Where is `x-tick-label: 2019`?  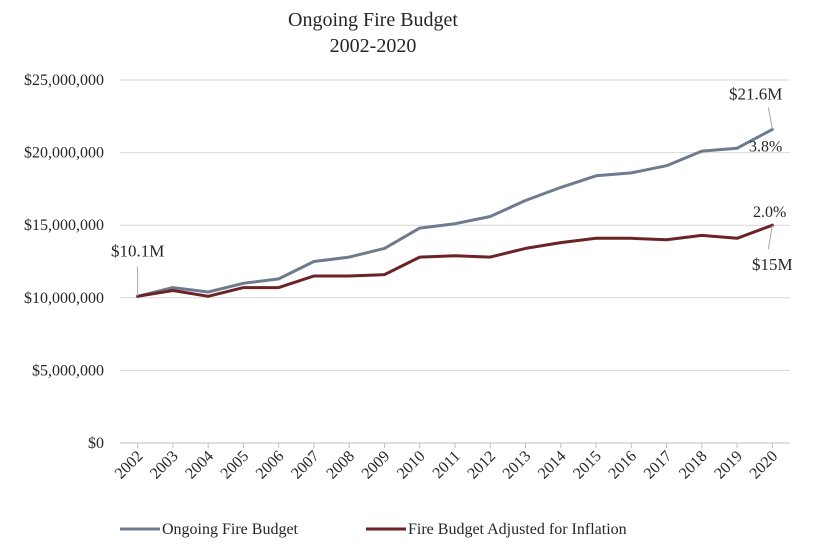 x-tick-label: 2019 is located at coordinates (728, 465).